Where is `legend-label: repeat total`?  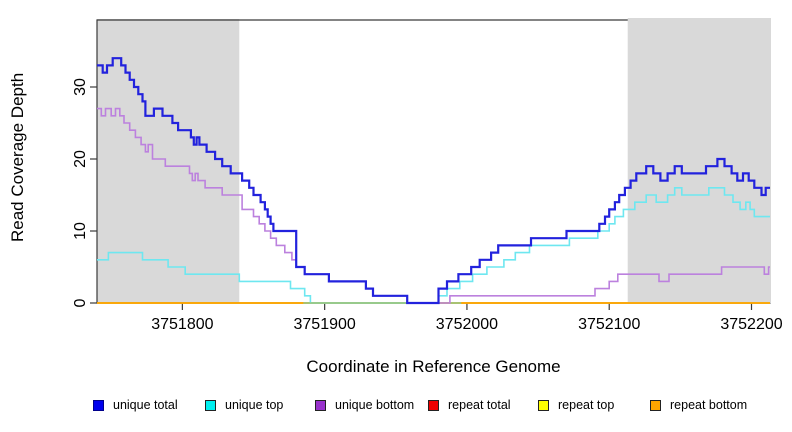
legend-label: repeat total is located at coordinates (479, 405).